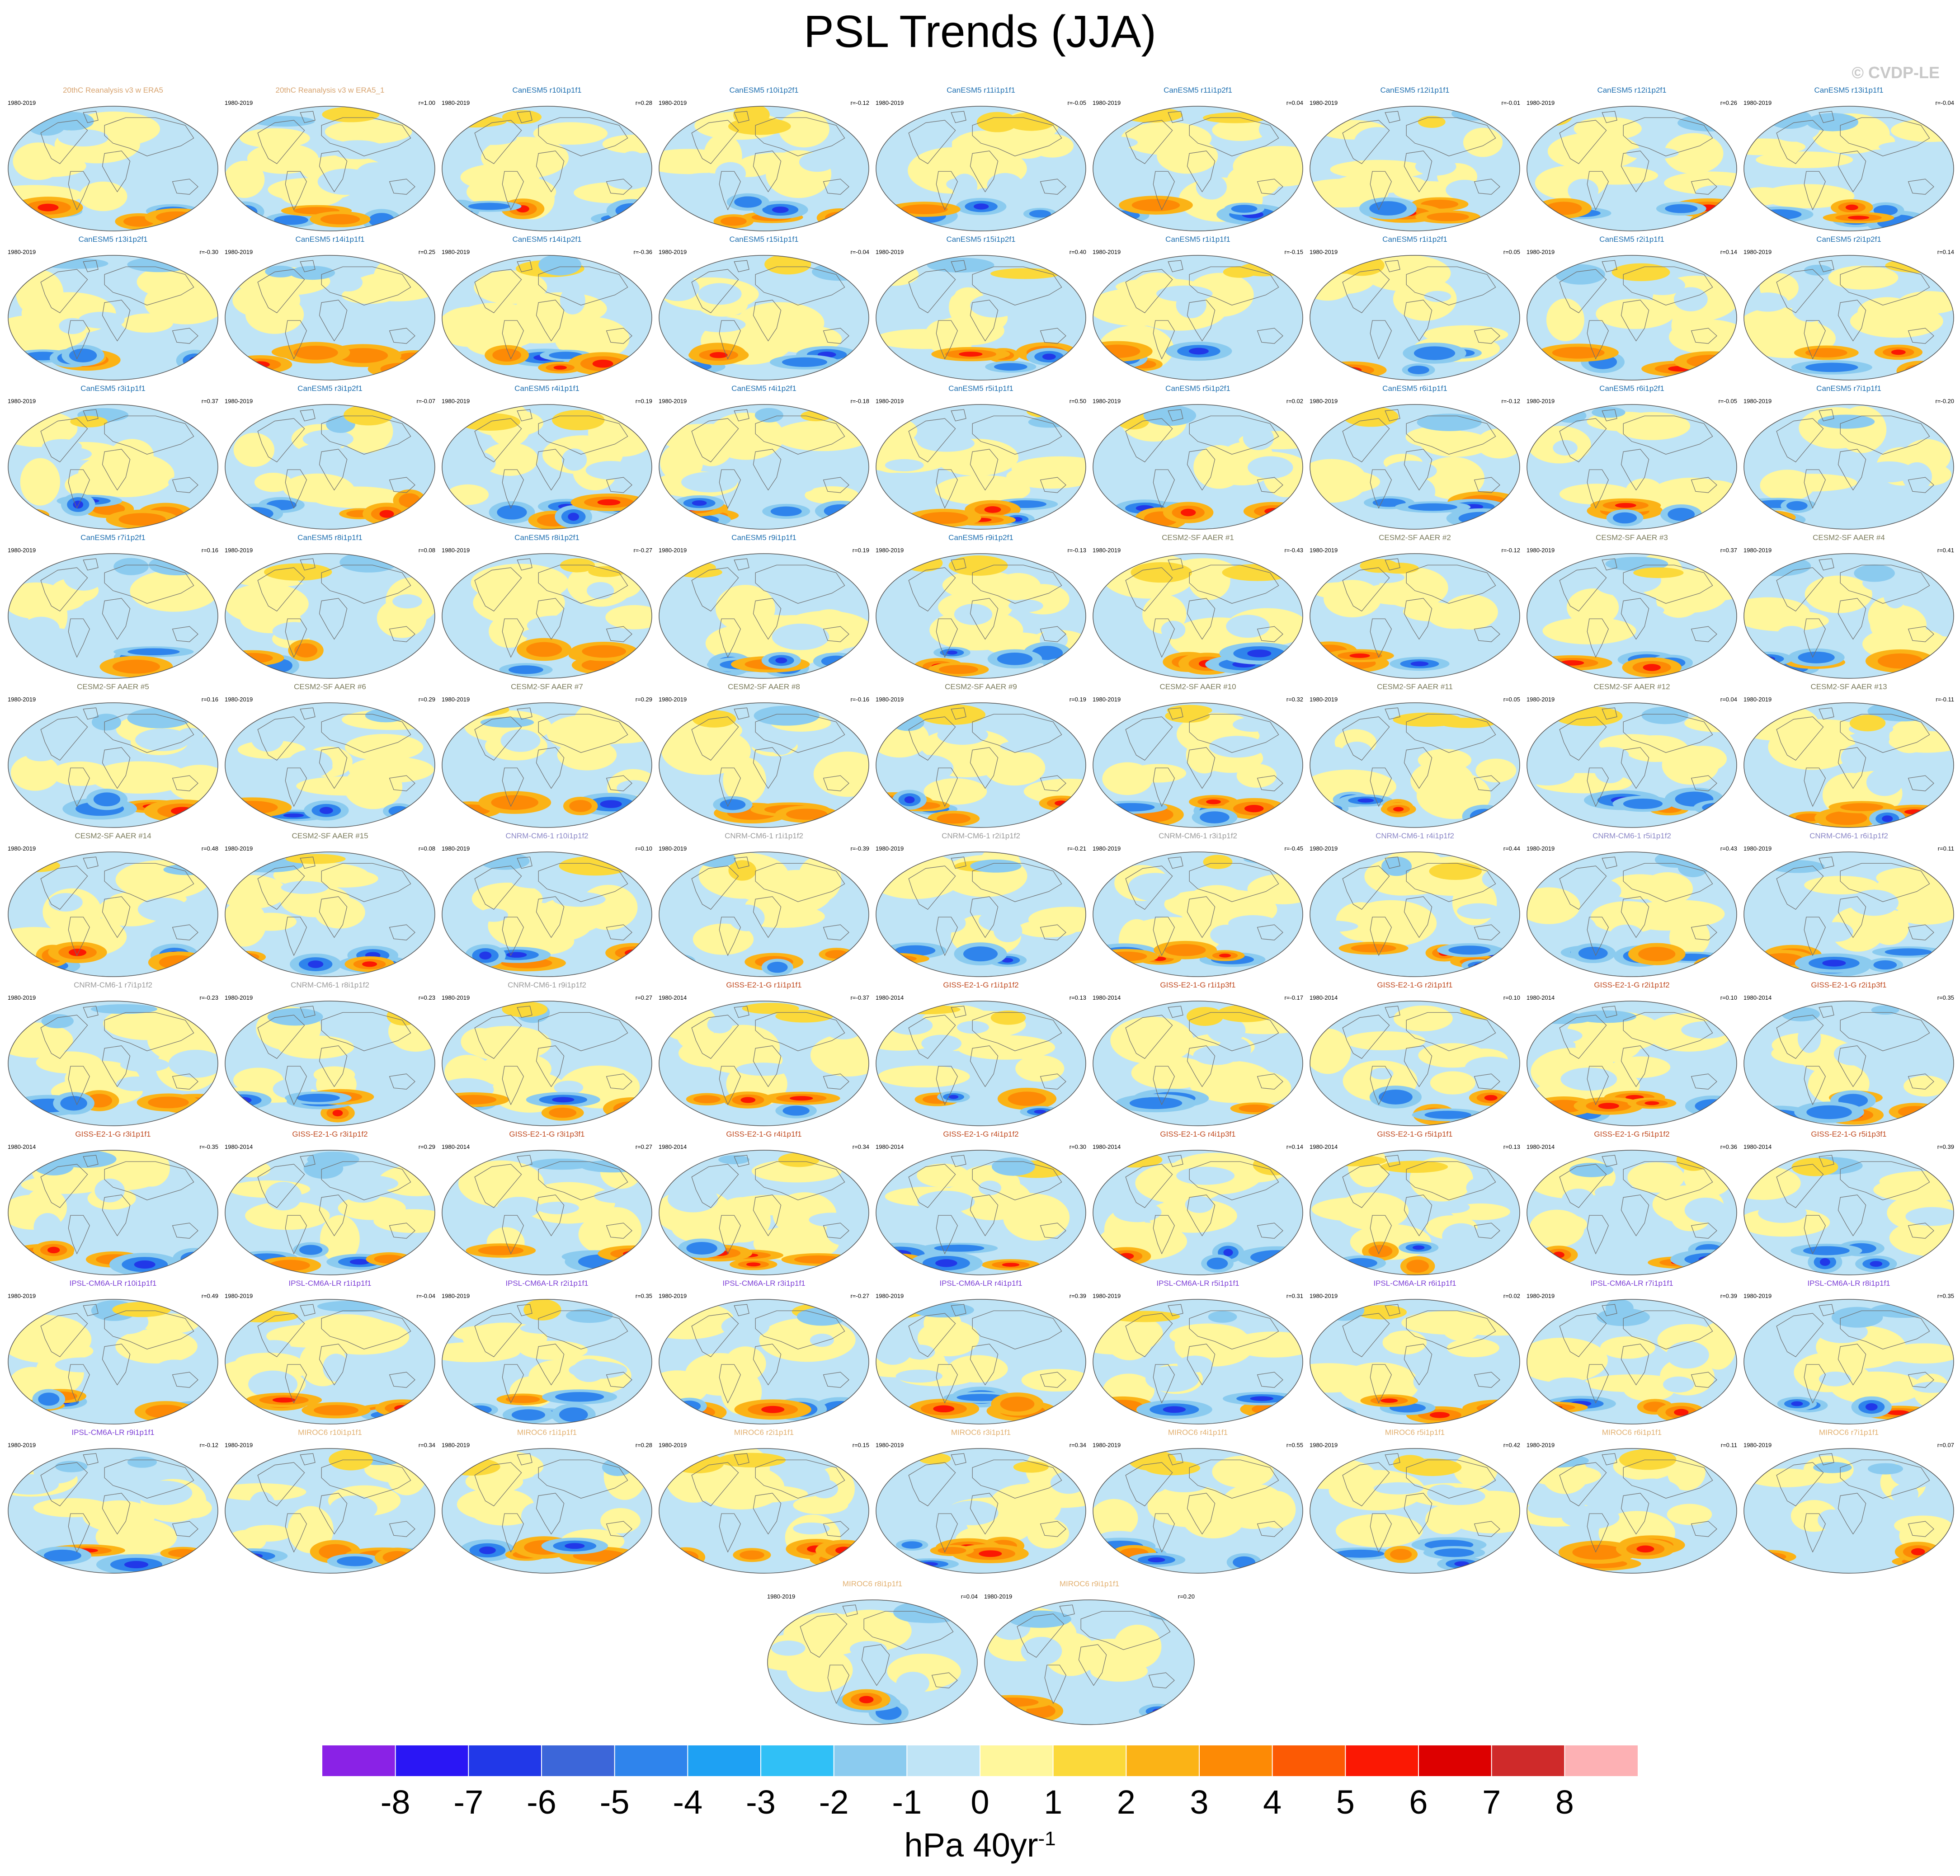 The height and width of the screenshot is (1876, 1960). Describe the element at coordinates (1197, 1283) in the screenshot. I see `panel-label: IPSL-CM6A-LR r5i1p1f1` at that location.